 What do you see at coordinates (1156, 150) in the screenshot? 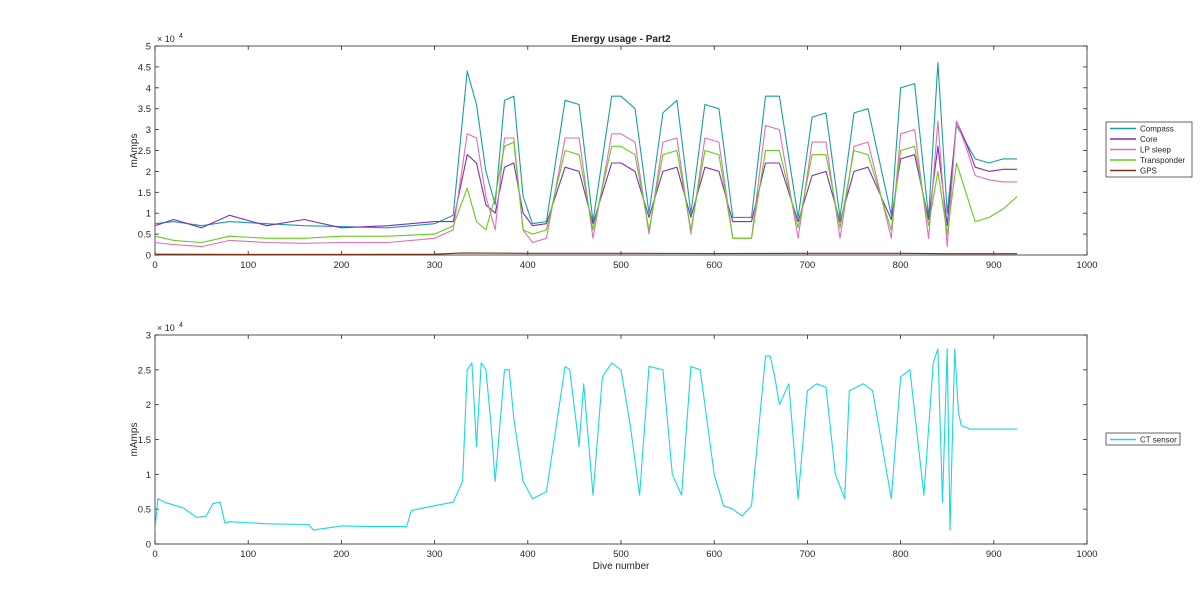
I see `legend-label: LP sleep` at bounding box center [1156, 150].